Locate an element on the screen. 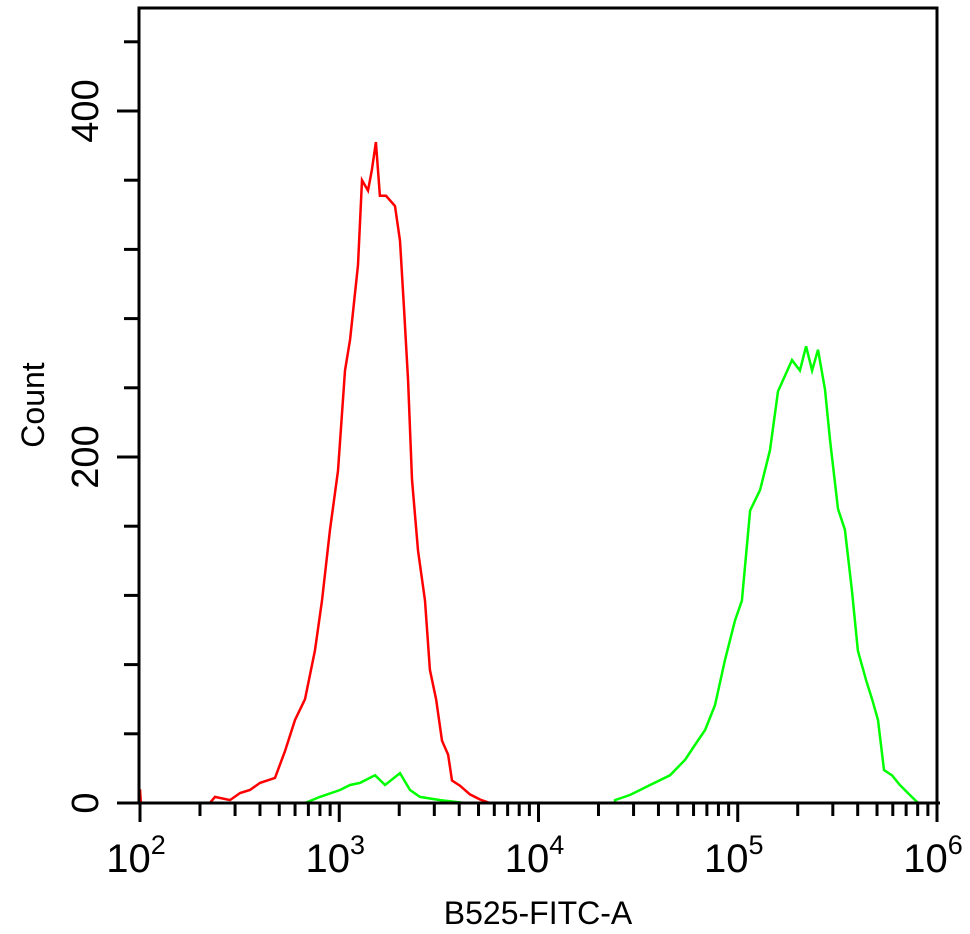 The height and width of the screenshot is (934, 970). x-tick-exponent: 2 is located at coordinates (158, 845).